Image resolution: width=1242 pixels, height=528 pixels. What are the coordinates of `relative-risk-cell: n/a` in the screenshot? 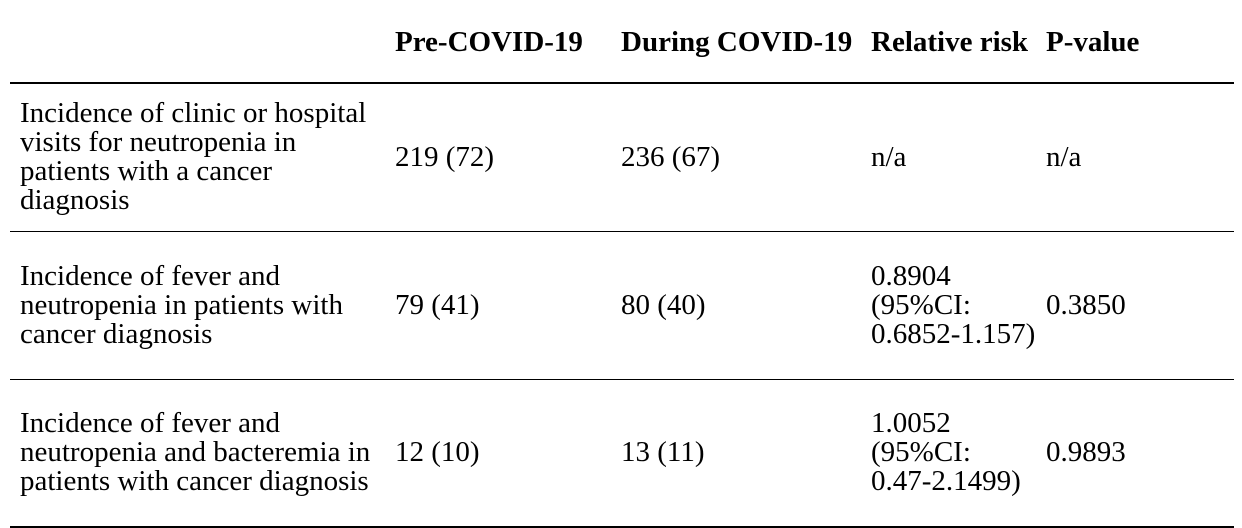 It's located at (948, 157).